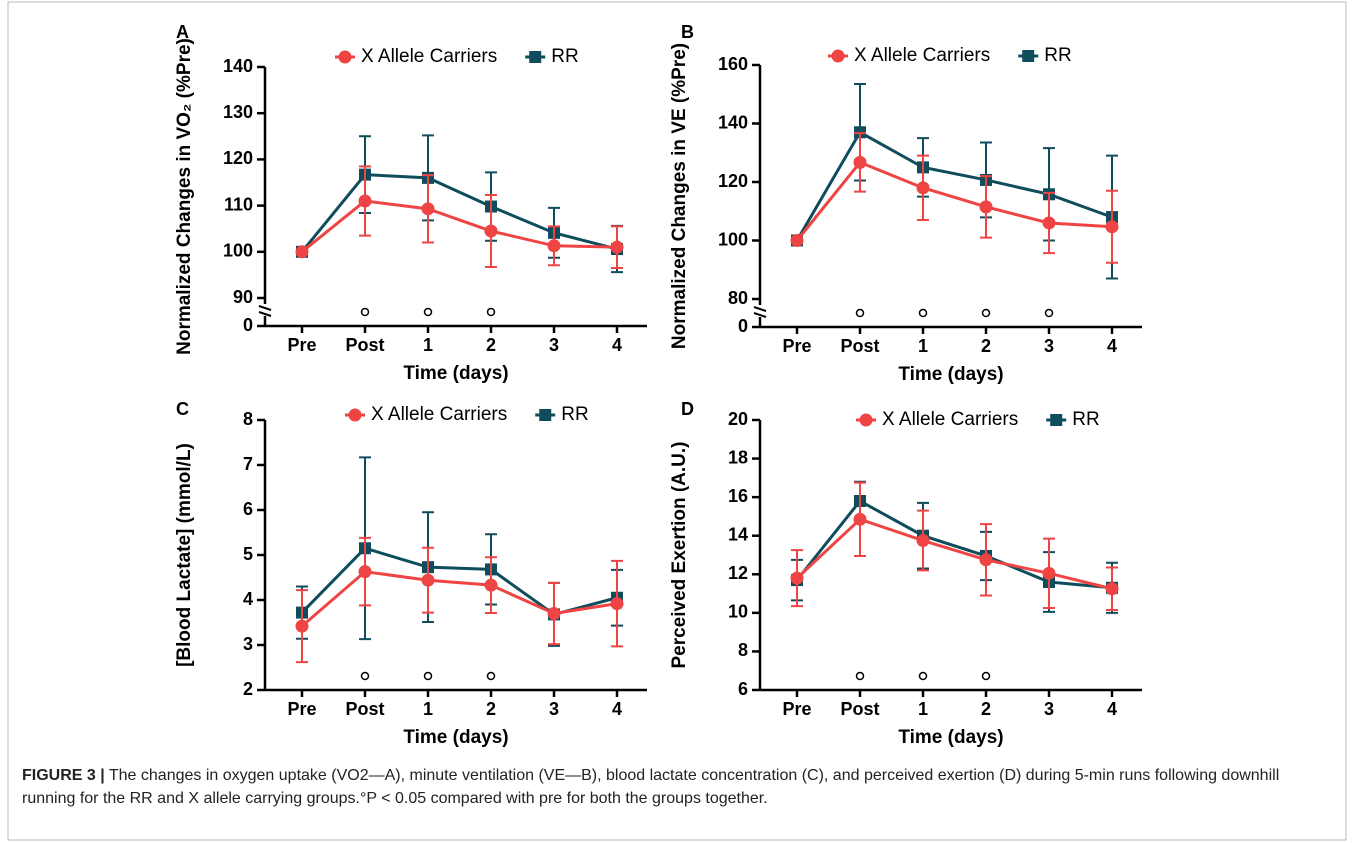 Image resolution: width=1354 pixels, height=843 pixels. Describe the element at coordinates (687, 32) in the screenshot. I see `panel-letter: B` at that location.